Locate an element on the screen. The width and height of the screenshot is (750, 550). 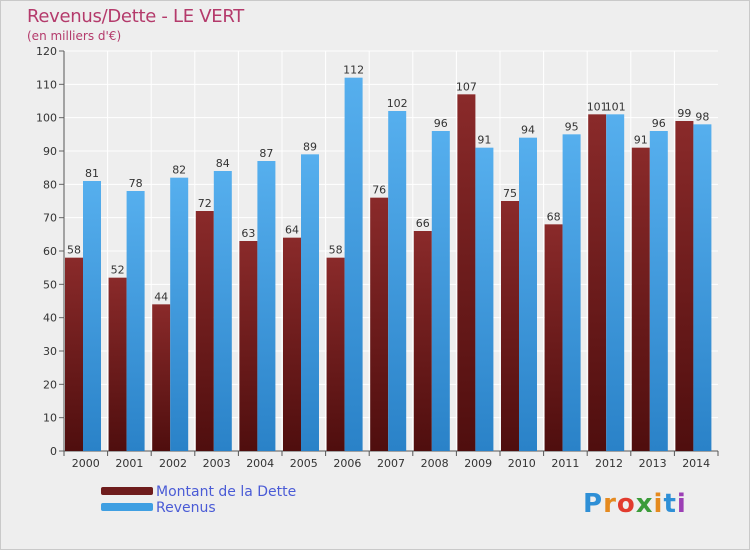
data-label-revenus-2005: 89 is located at coordinates (310, 146).